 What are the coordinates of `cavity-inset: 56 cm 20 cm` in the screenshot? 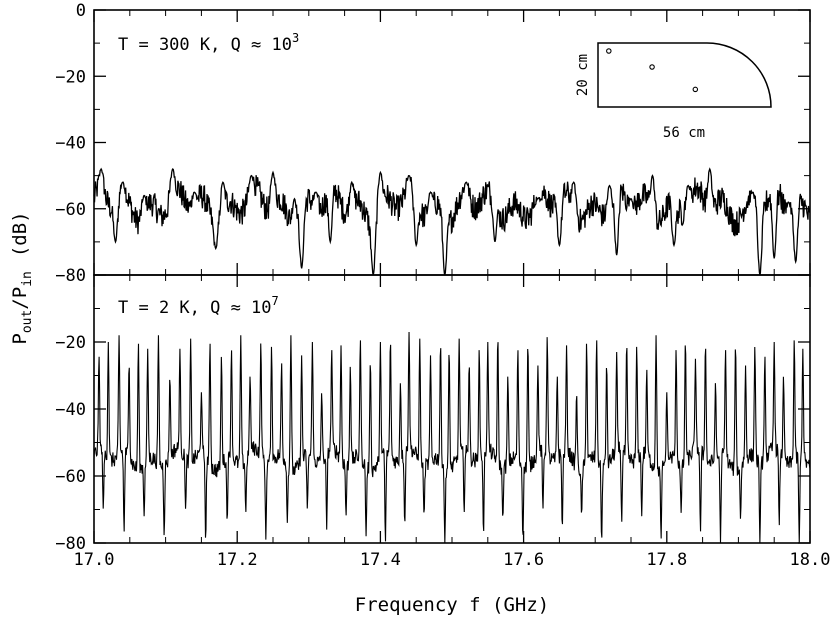 It's located at (673, 91).